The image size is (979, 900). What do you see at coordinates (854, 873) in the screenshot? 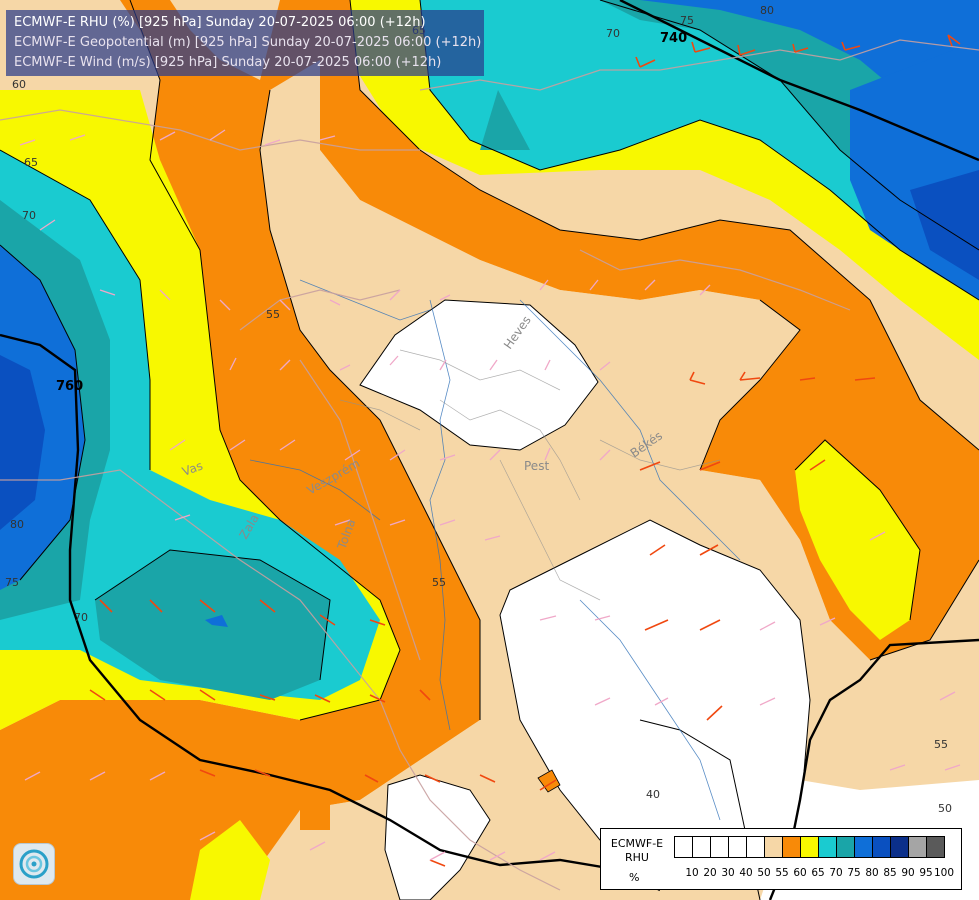
I see `legend-tick-label: 75` at bounding box center [854, 873].